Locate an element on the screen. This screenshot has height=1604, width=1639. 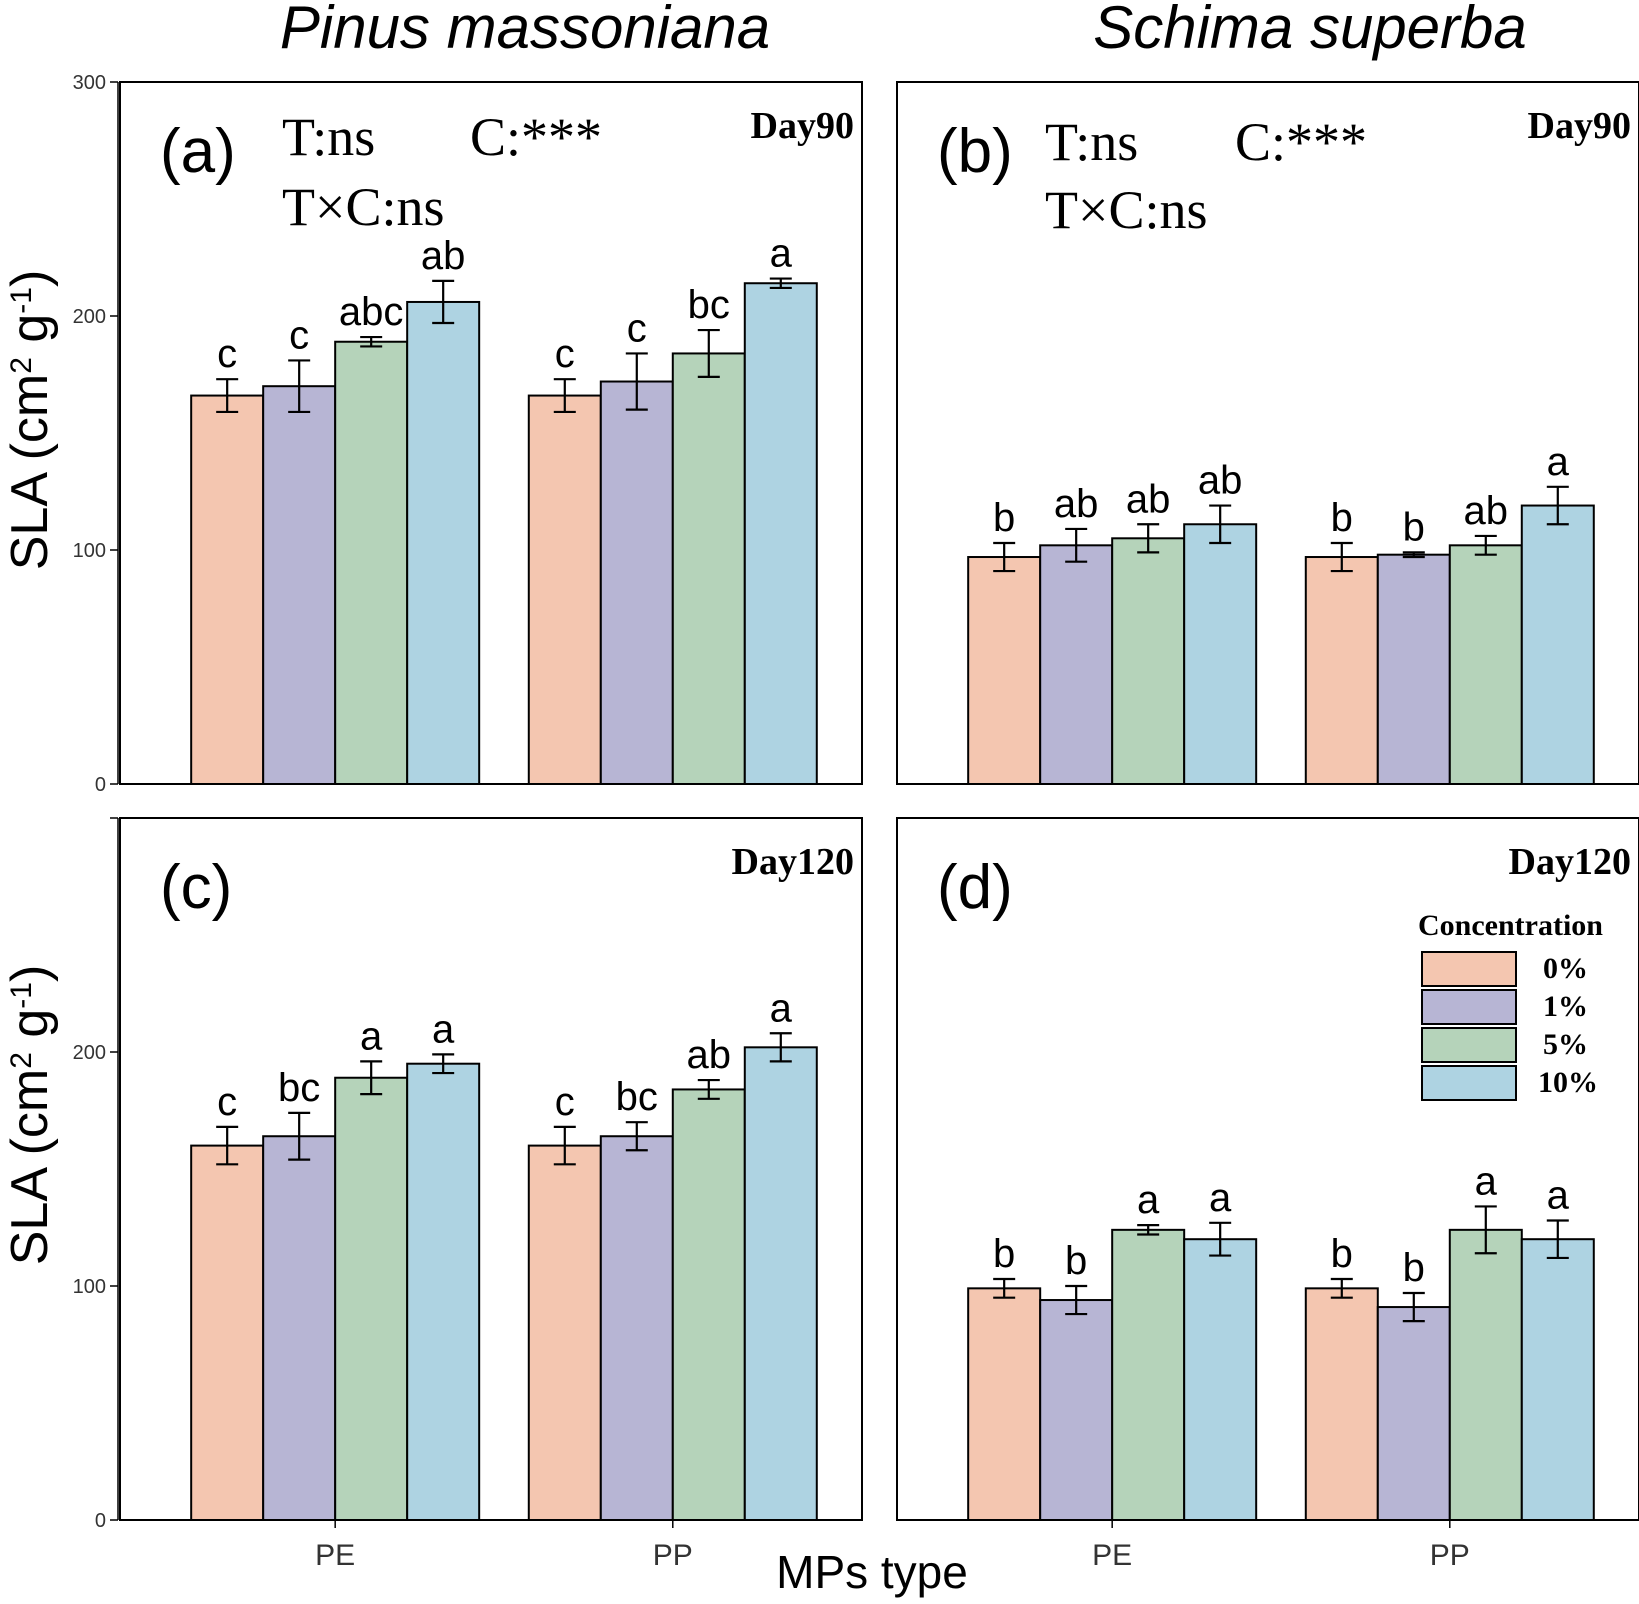
stat-txc-b: T×C:ns is located at coordinates (1126, 210).